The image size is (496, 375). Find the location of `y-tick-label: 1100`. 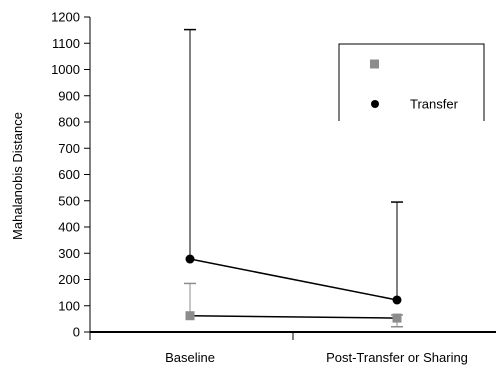

y-tick-label: 1100 is located at coordinates (66, 43).